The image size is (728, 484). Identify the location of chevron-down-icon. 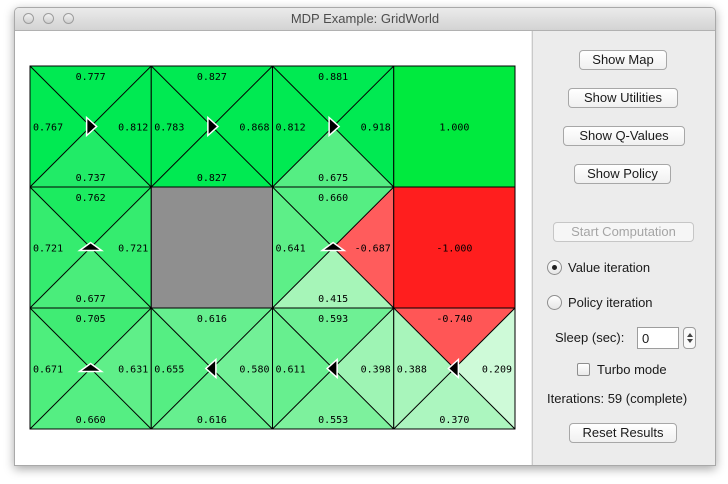
(690, 341).